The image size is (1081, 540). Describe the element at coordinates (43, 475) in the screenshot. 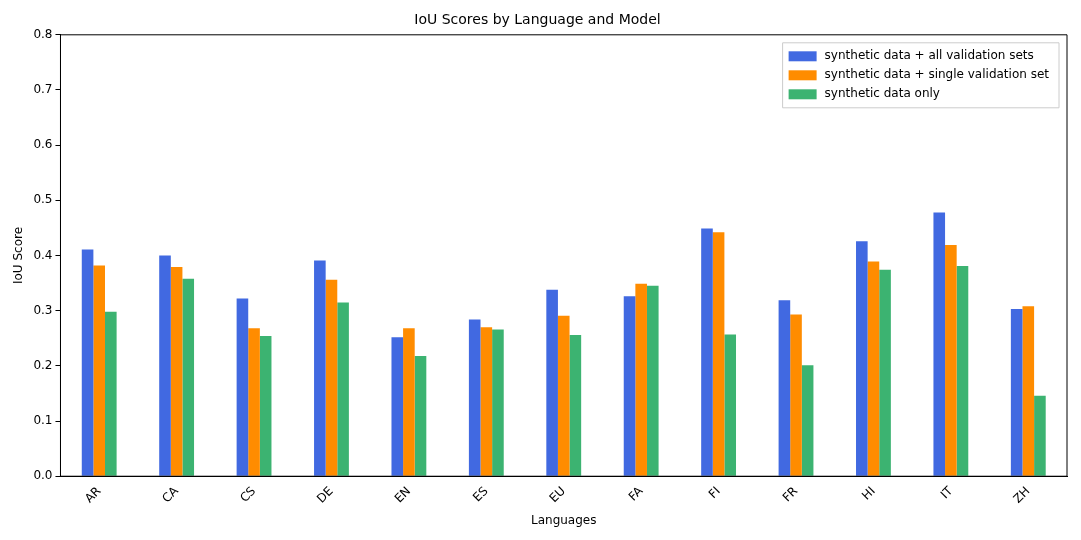

I see `y-tick-label: 0.0` at that location.